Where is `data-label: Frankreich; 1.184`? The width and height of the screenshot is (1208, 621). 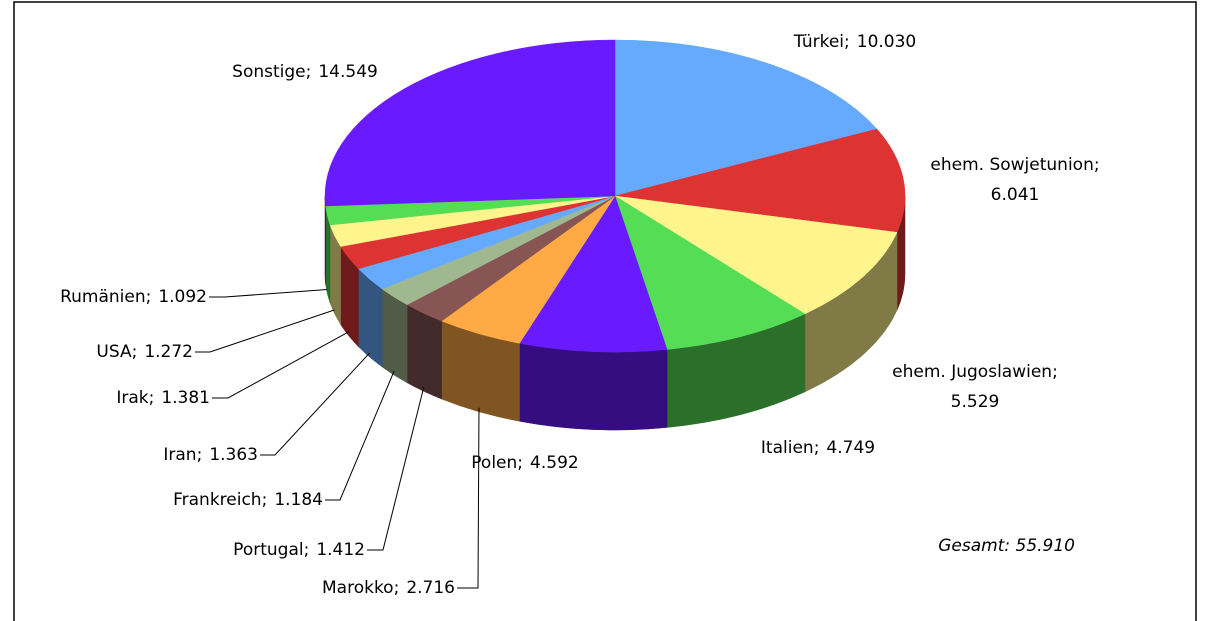 data-label: Frankreich; 1.184 is located at coordinates (248, 500).